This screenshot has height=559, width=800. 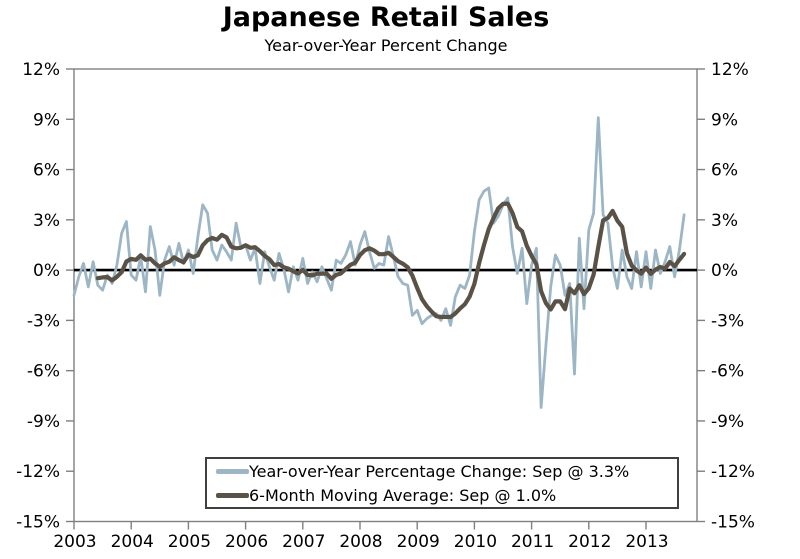 I want to click on legend-label-ma: 6-Month Moving Average: Sep @ 1.0%, so click(x=403, y=495).